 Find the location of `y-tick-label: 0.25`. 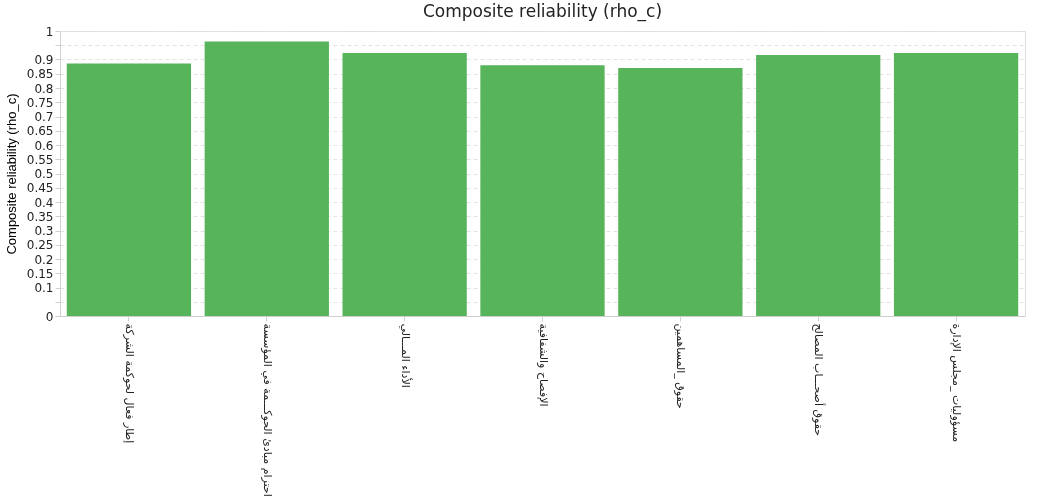

y-tick-label: 0.25 is located at coordinates (40, 245).